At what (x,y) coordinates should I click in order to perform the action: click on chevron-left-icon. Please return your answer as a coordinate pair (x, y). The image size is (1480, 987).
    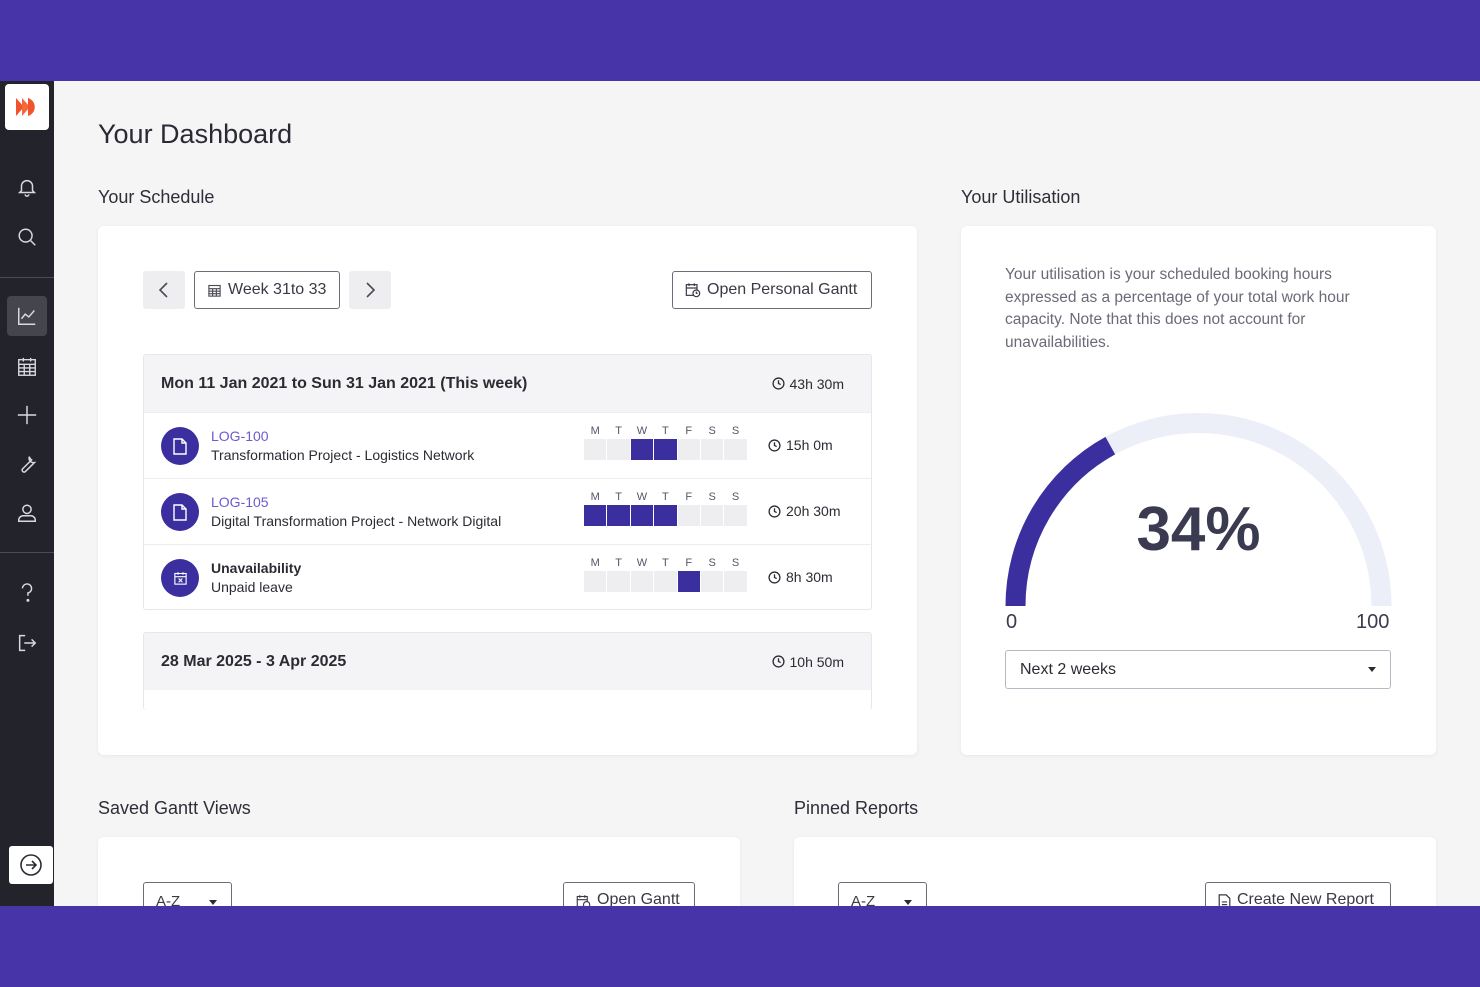
    Looking at the image, I should click on (163, 290).